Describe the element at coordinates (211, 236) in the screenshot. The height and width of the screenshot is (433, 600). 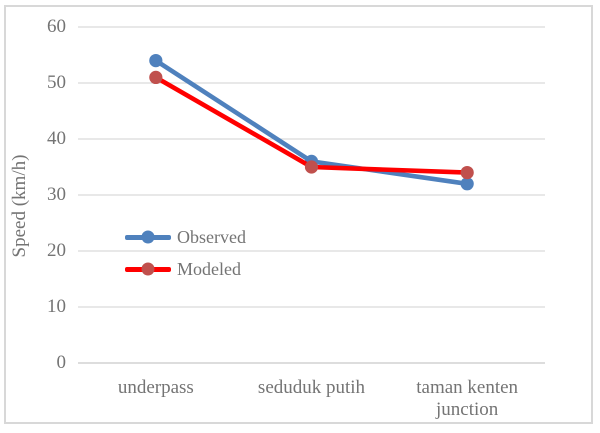
I see `legend-label-observed: Observed` at that location.